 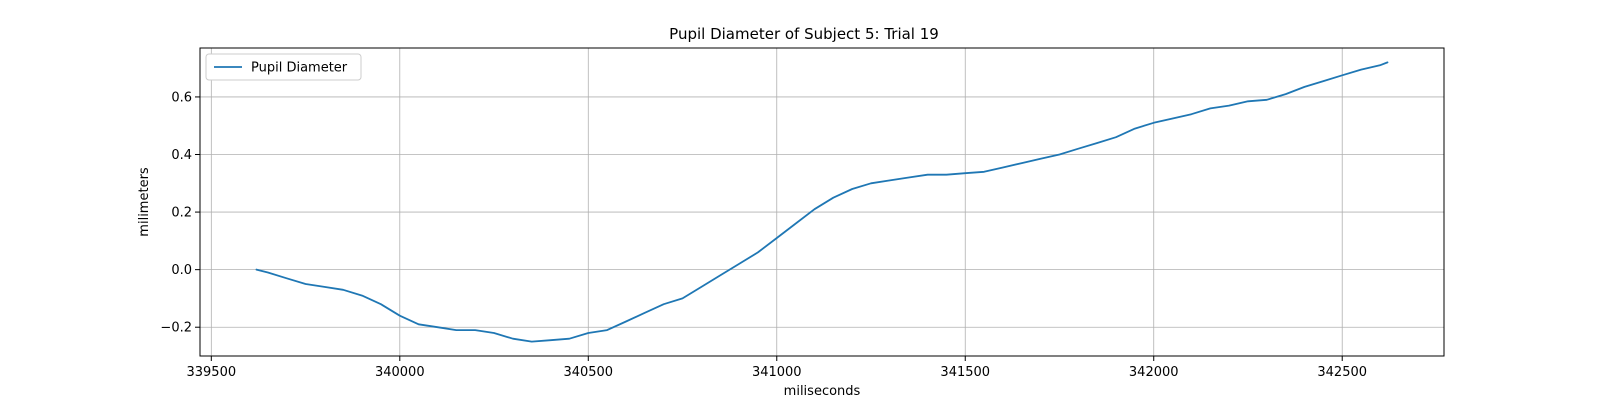 What do you see at coordinates (181, 155) in the screenshot?
I see `y-tick-label: 0.4` at bounding box center [181, 155].